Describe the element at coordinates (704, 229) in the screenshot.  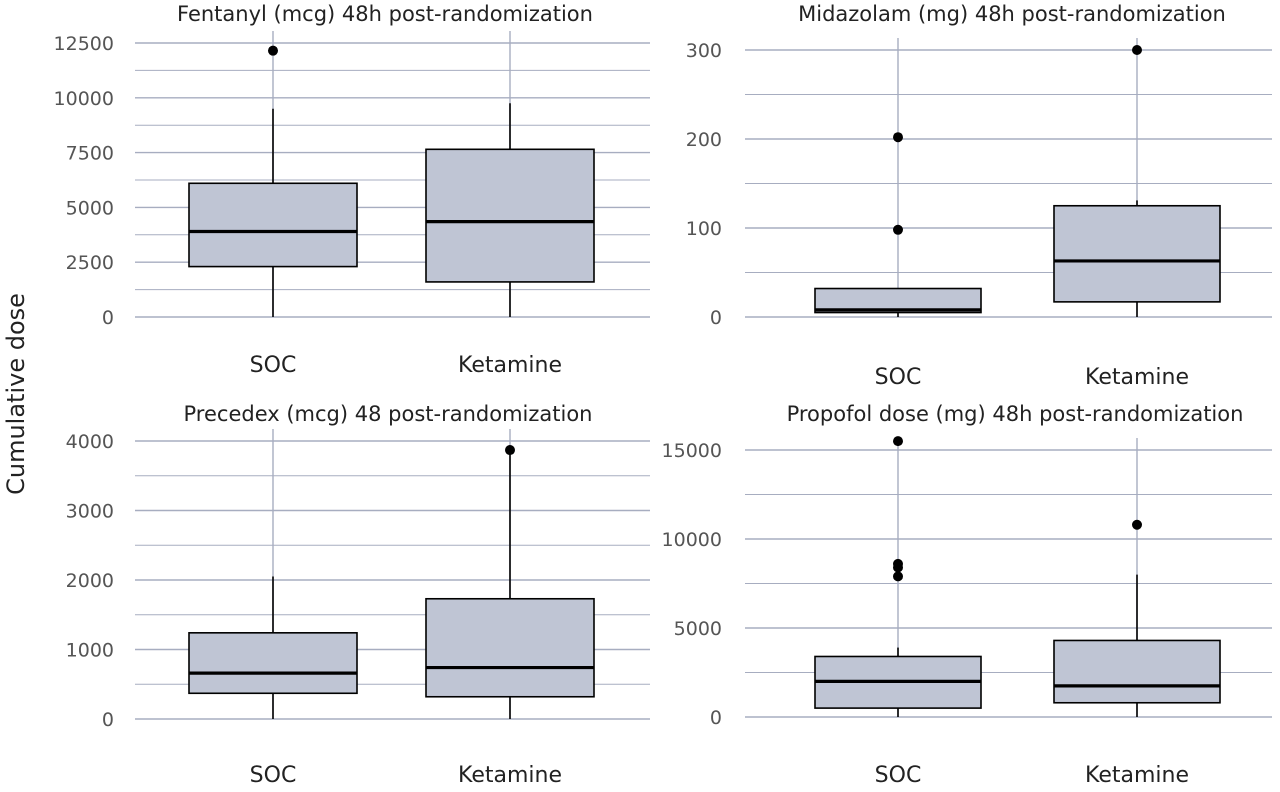
I see `y-tick-label: 100` at that location.